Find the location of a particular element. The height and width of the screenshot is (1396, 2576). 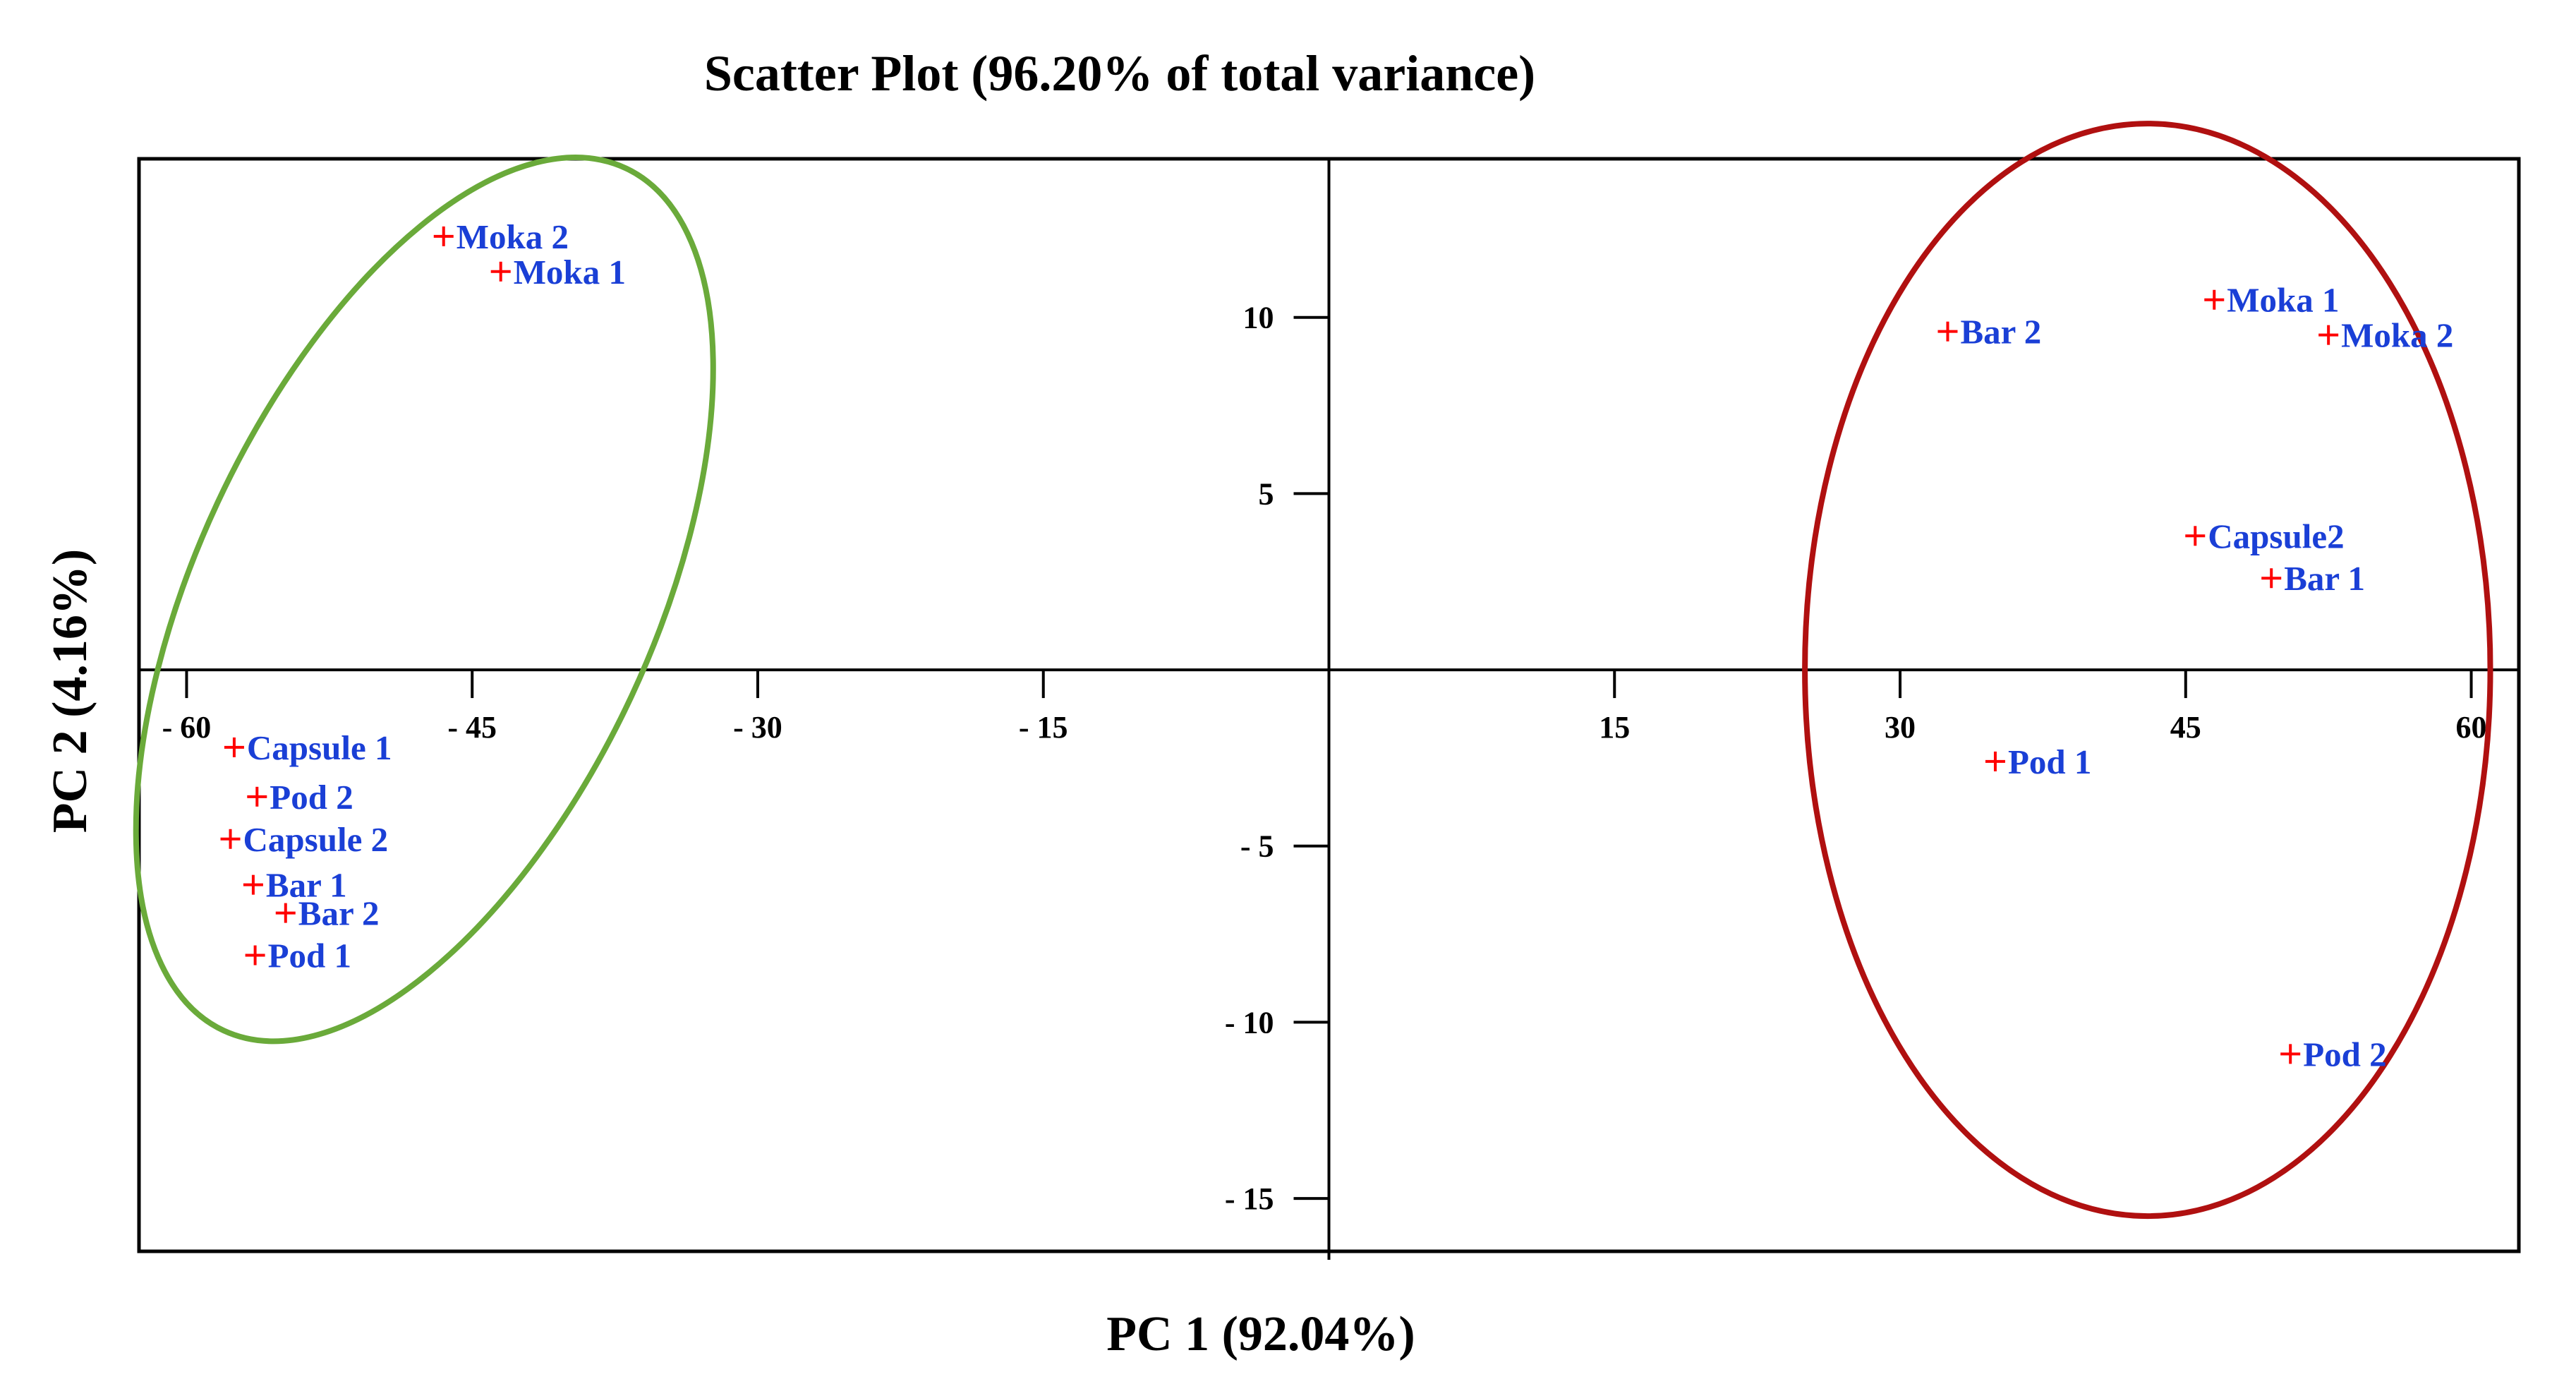

y-tick-label: 10 is located at coordinates (1258, 318).